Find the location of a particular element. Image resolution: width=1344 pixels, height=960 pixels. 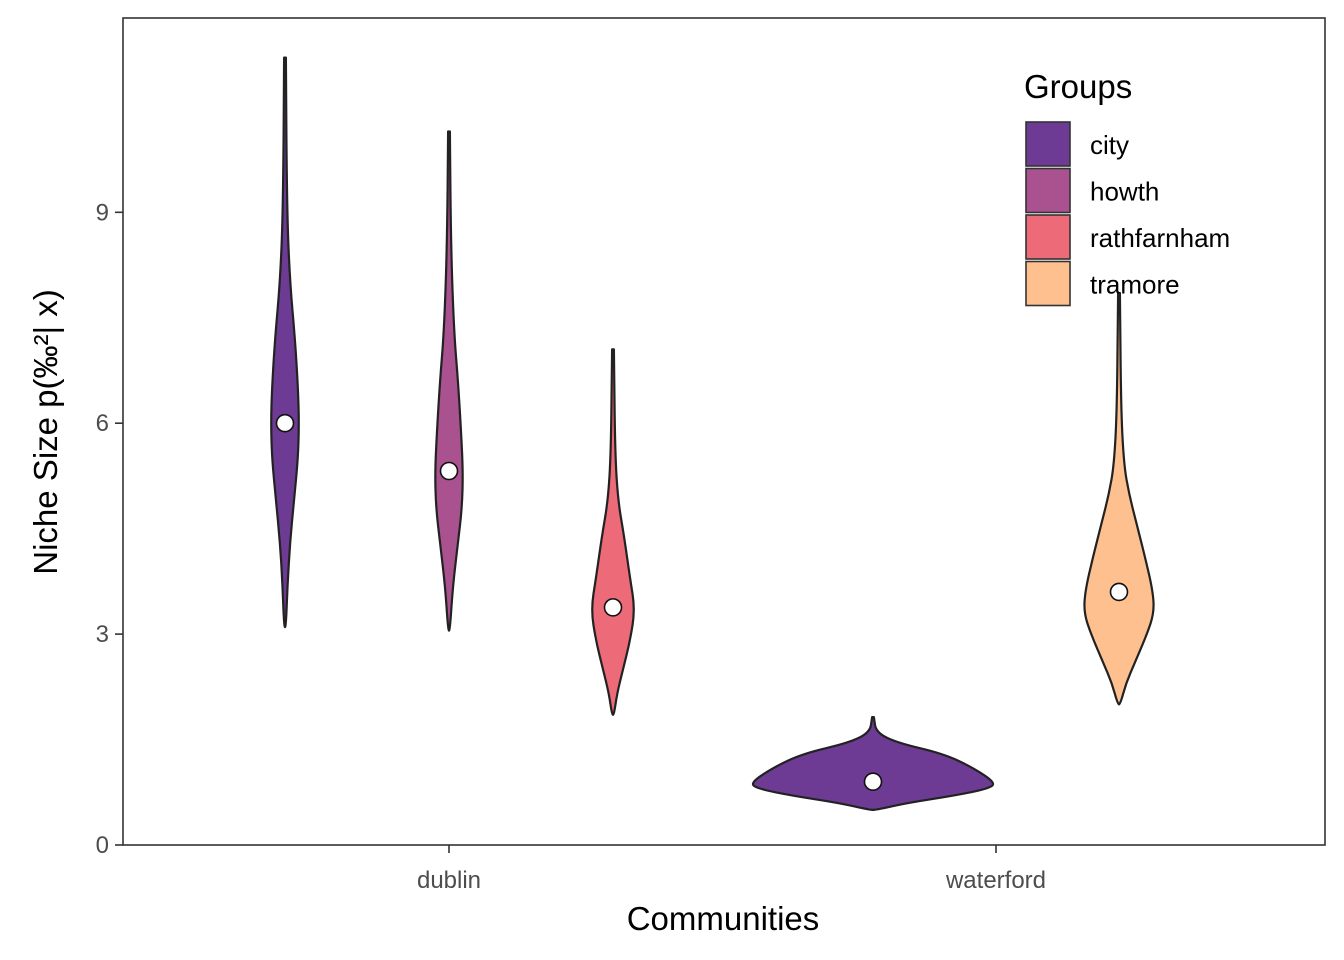

median-point-dublin-city is located at coordinates (285, 423).